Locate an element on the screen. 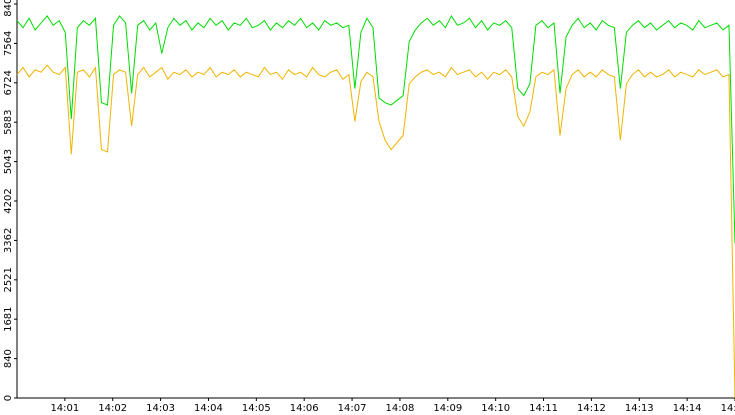  y-tick-label: 7564 is located at coordinates (8, 43).